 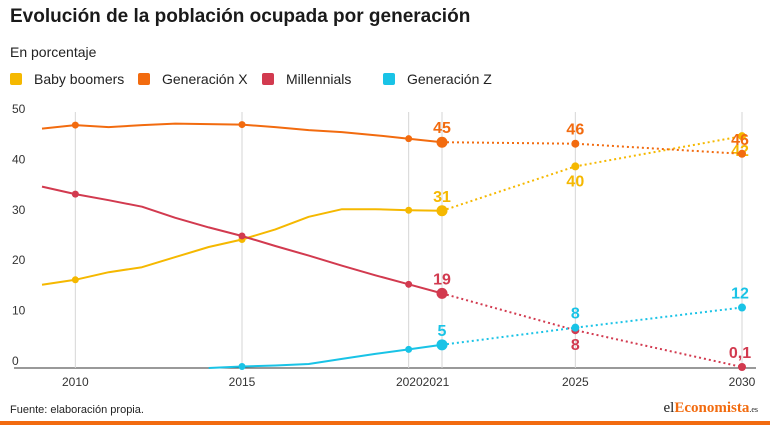 I want to click on x-tick-label: 2021, so click(x=436, y=382).